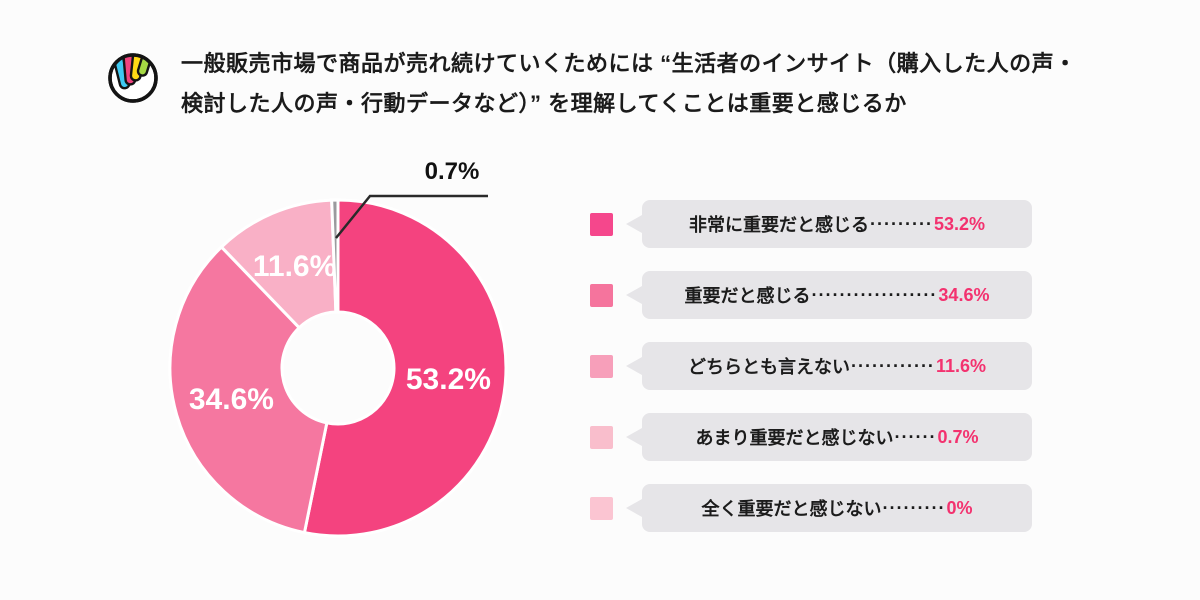 The width and height of the screenshot is (1200, 600). I want to click on legend-row-1: 重要だと感じる ·················· 34.6%, so click(811, 295).